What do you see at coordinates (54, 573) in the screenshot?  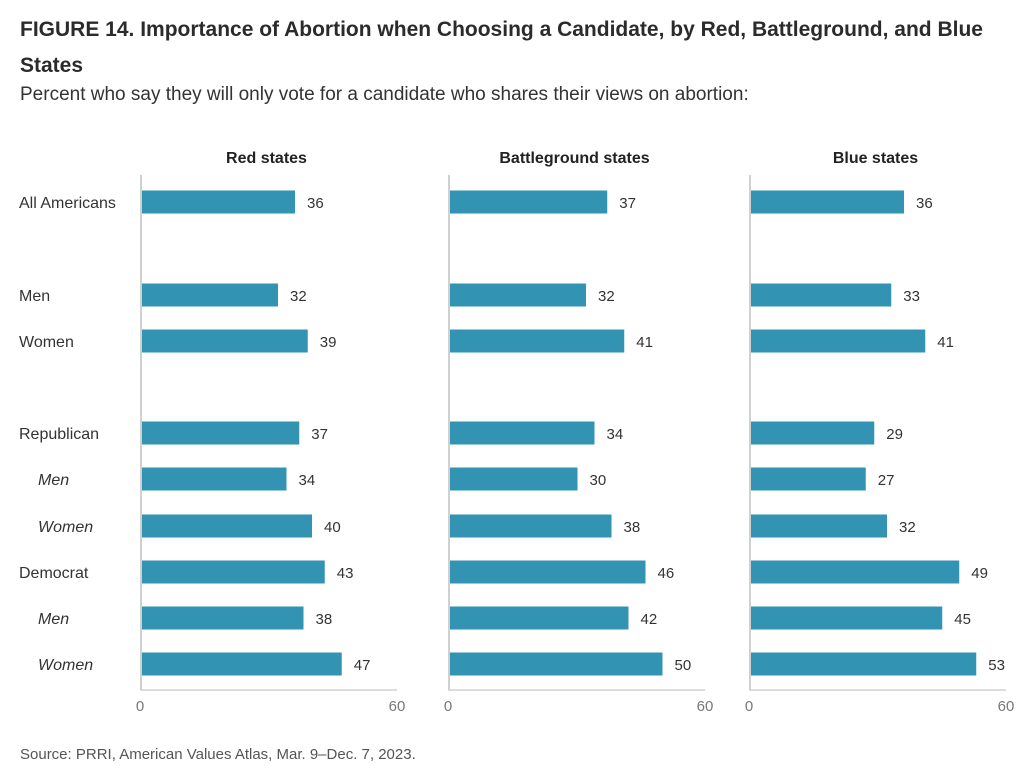 I see `category-label: Democrat` at bounding box center [54, 573].